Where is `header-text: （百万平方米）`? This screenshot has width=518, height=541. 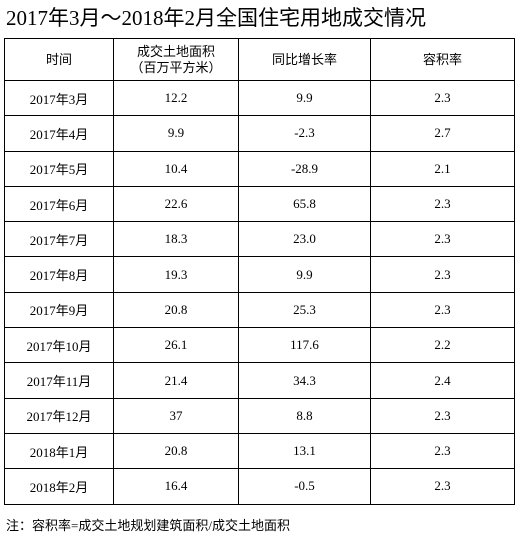
header-text: （百万平方米） is located at coordinates (176, 67).